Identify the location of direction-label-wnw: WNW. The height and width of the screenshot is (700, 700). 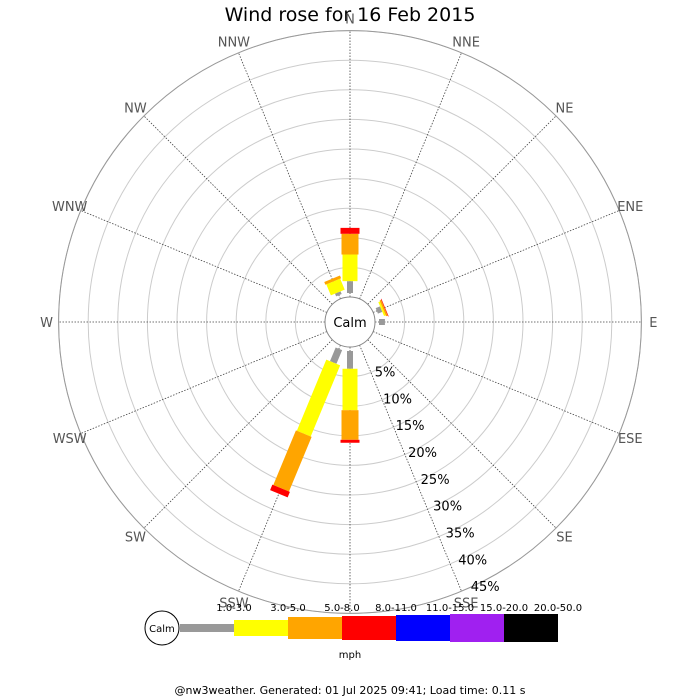
(70, 207).